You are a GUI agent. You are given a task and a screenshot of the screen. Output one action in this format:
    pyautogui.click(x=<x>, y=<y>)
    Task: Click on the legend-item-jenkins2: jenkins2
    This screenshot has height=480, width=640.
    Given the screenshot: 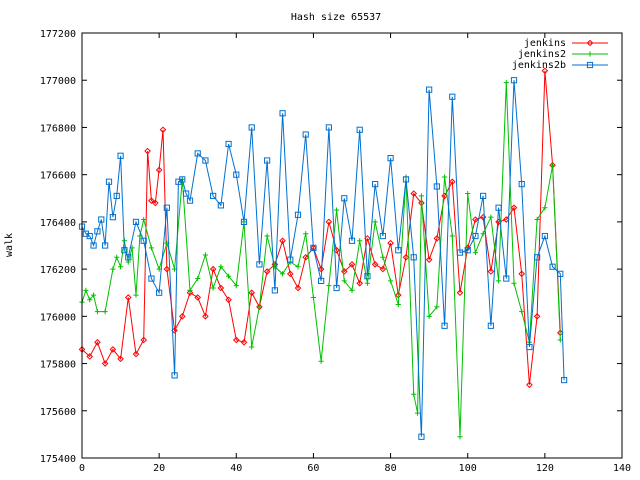 What is the action you would take?
    pyautogui.click(x=563, y=54)
    